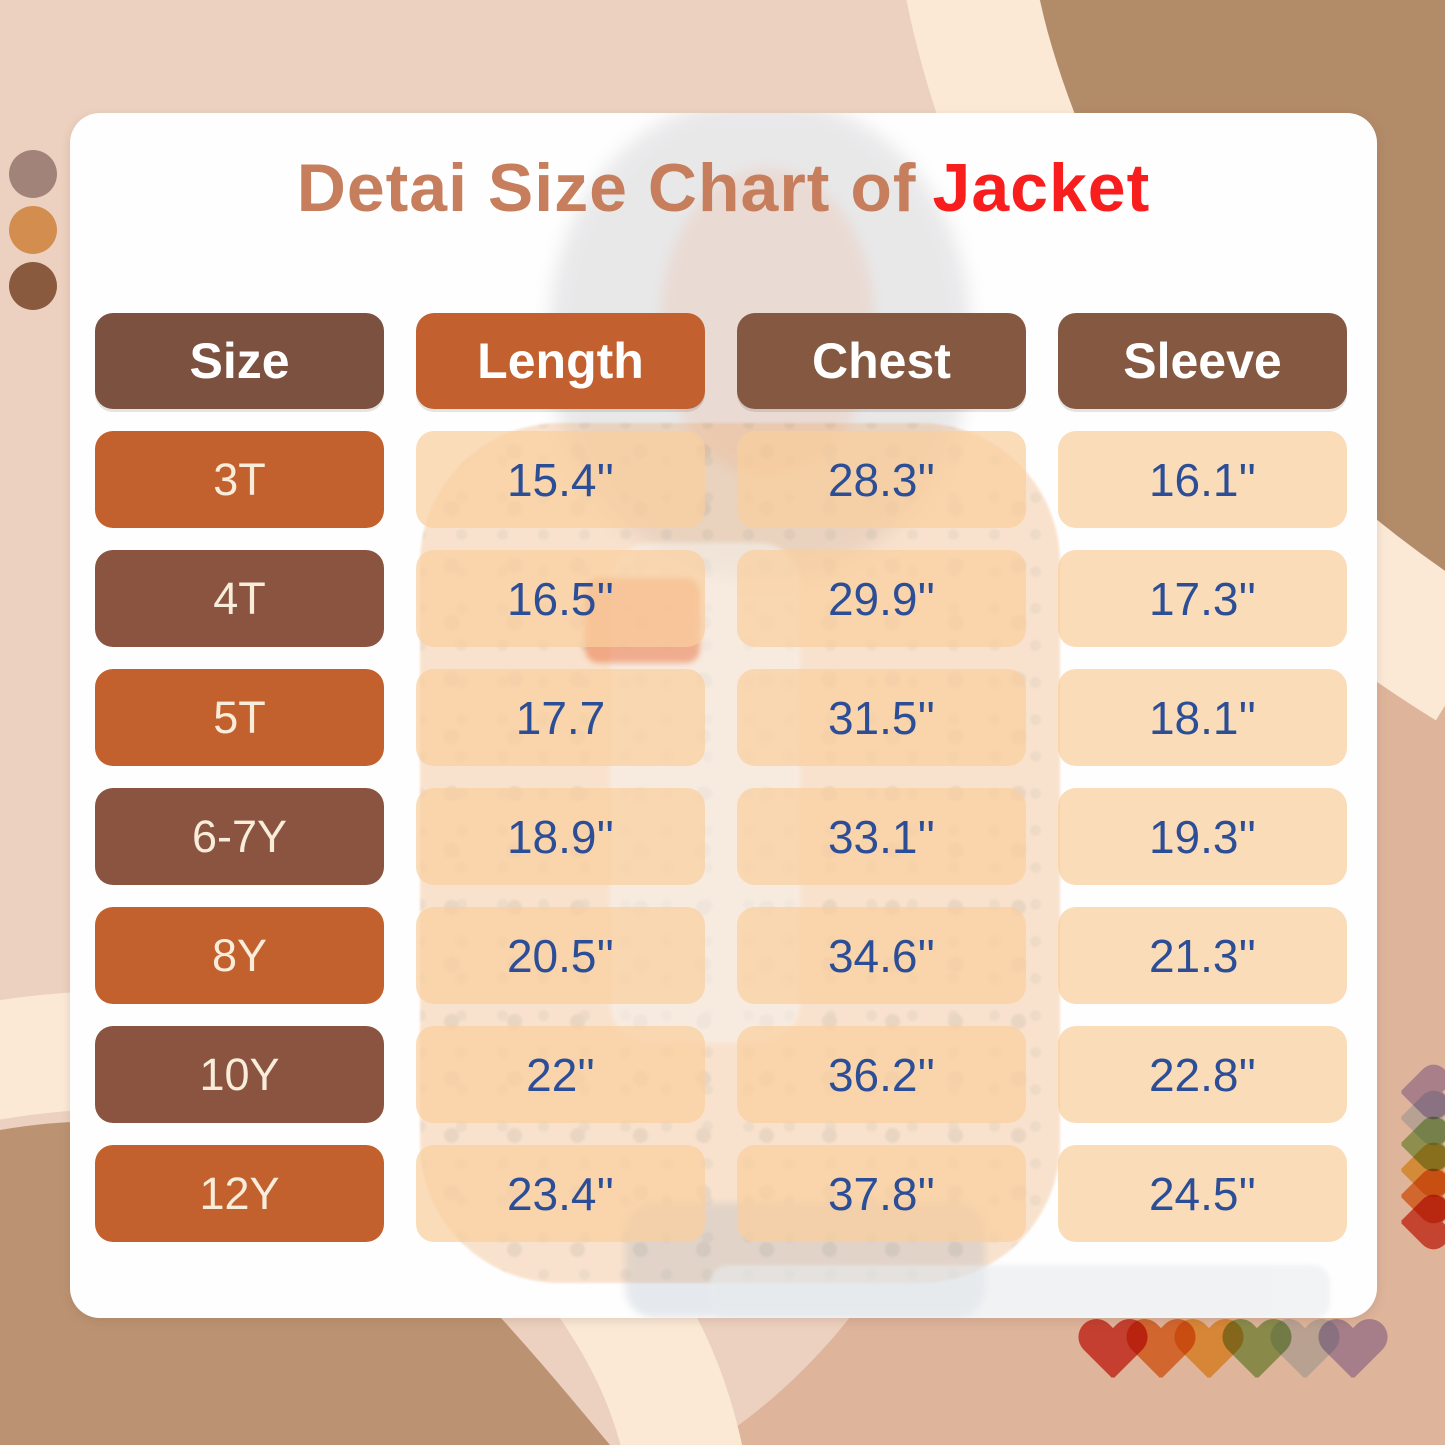  Describe the element at coordinates (881, 1074) in the screenshot. I see `measurement-cell: 36.2''` at that location.